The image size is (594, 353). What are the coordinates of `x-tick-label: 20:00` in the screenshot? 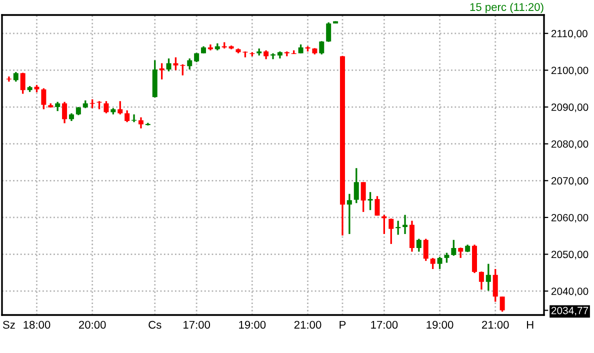 It's located at (92, 324).